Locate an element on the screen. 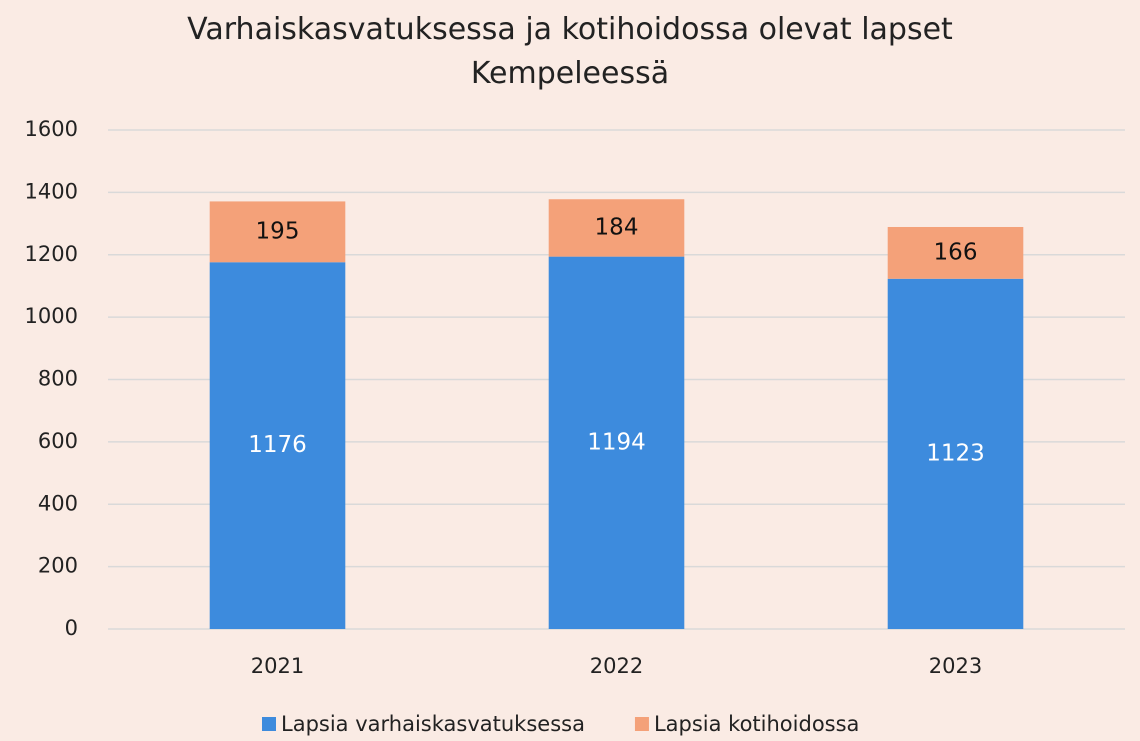 This screenshot has width=1140, height=741. y-tick-label: 800 is located at coordinates (58, 379).